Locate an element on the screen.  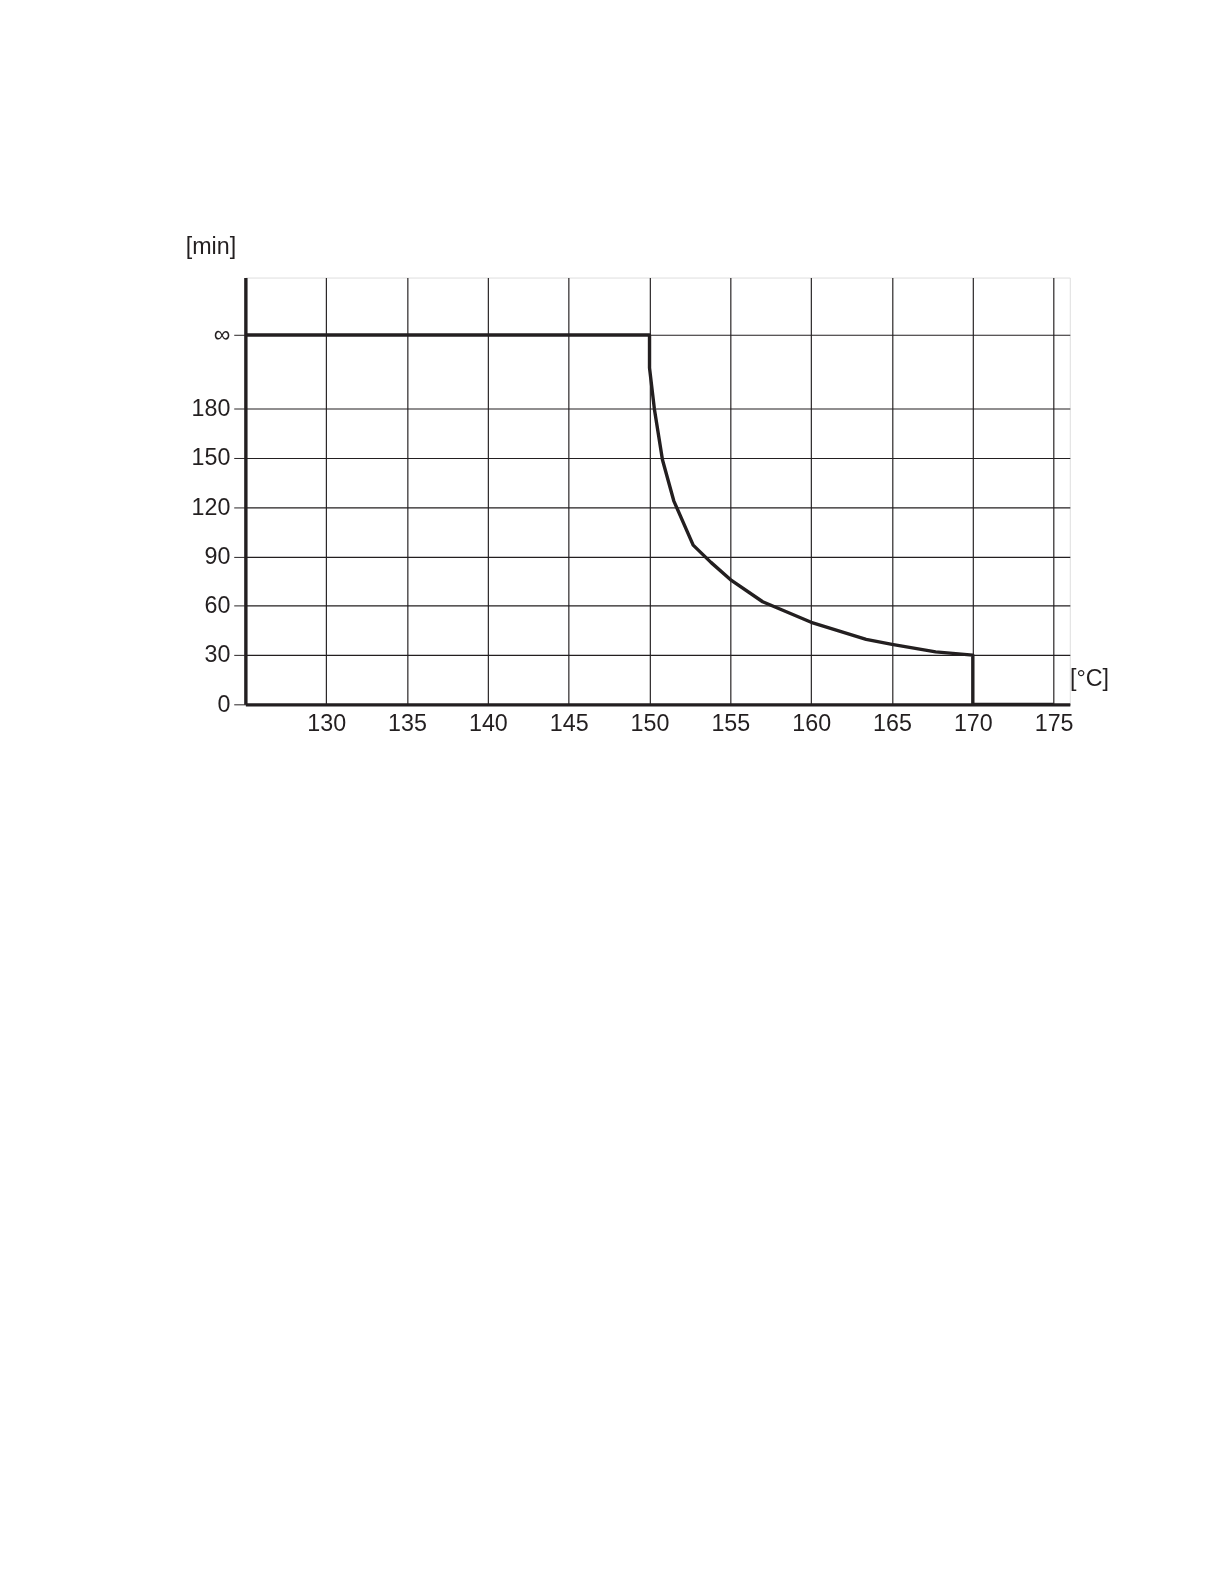
x-axis-title: [°C] is located at coordinates (1090, 678).